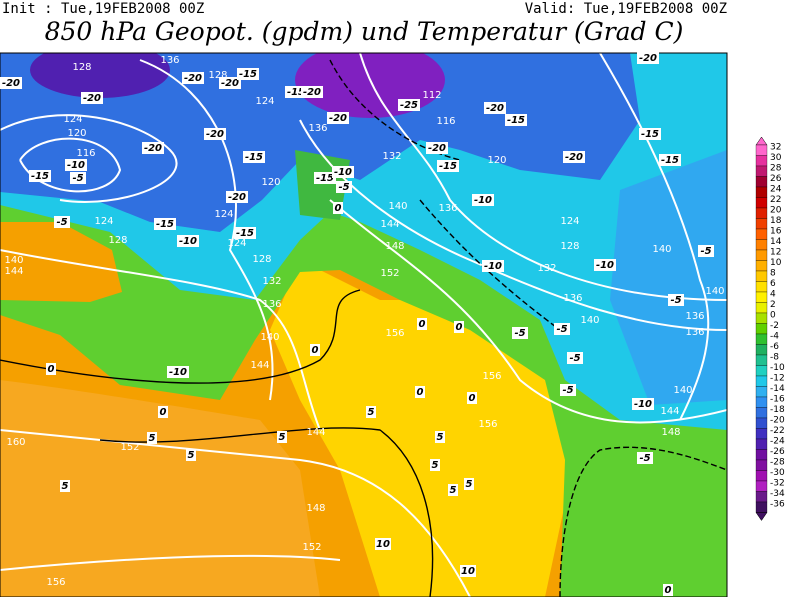 The image size is (789, 597). What do you see at coordinates (775, 253) in the screenshot?
I see `colorbar-label: 12` at bounding box center [775, 253].